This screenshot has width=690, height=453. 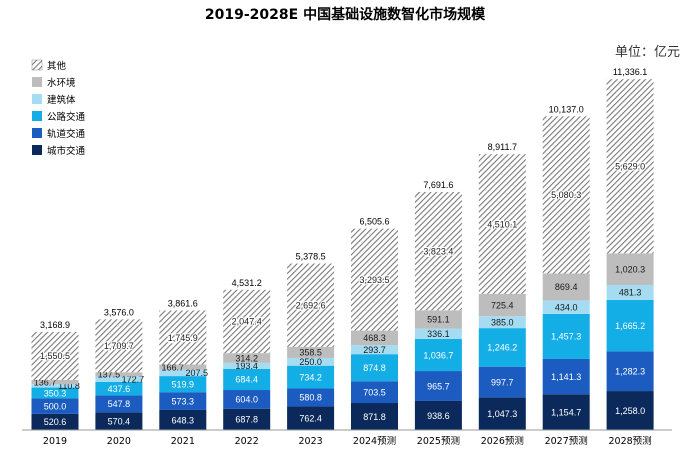 What do you see at coordinates (374, 368) in the screenshot?
I see `segment-label-2024--2: 874.8` at bounding box center [374, 368].